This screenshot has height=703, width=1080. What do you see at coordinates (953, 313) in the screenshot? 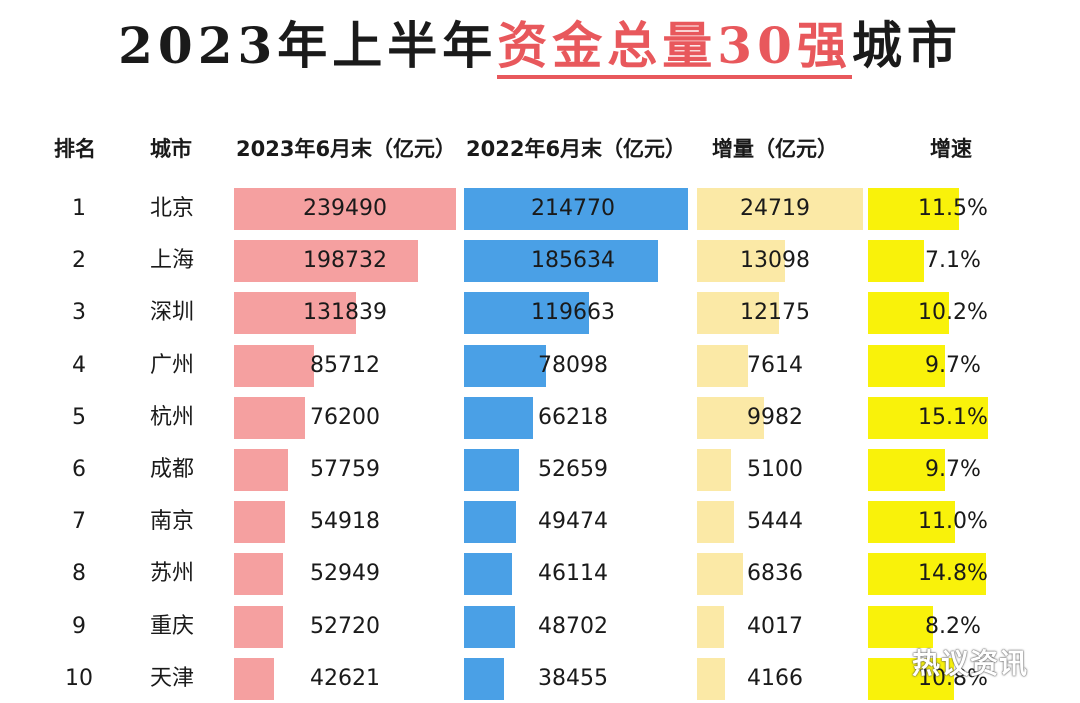
I see `rate-label: 10.2%` at bounding box center [953, 313].